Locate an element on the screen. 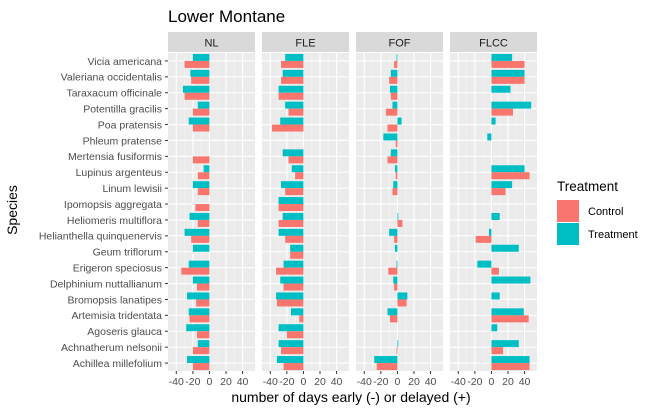 This screenshot has height=413, width=657. y-tick-label: Bromopsis lanatipes is located at coordinates (114, 300).